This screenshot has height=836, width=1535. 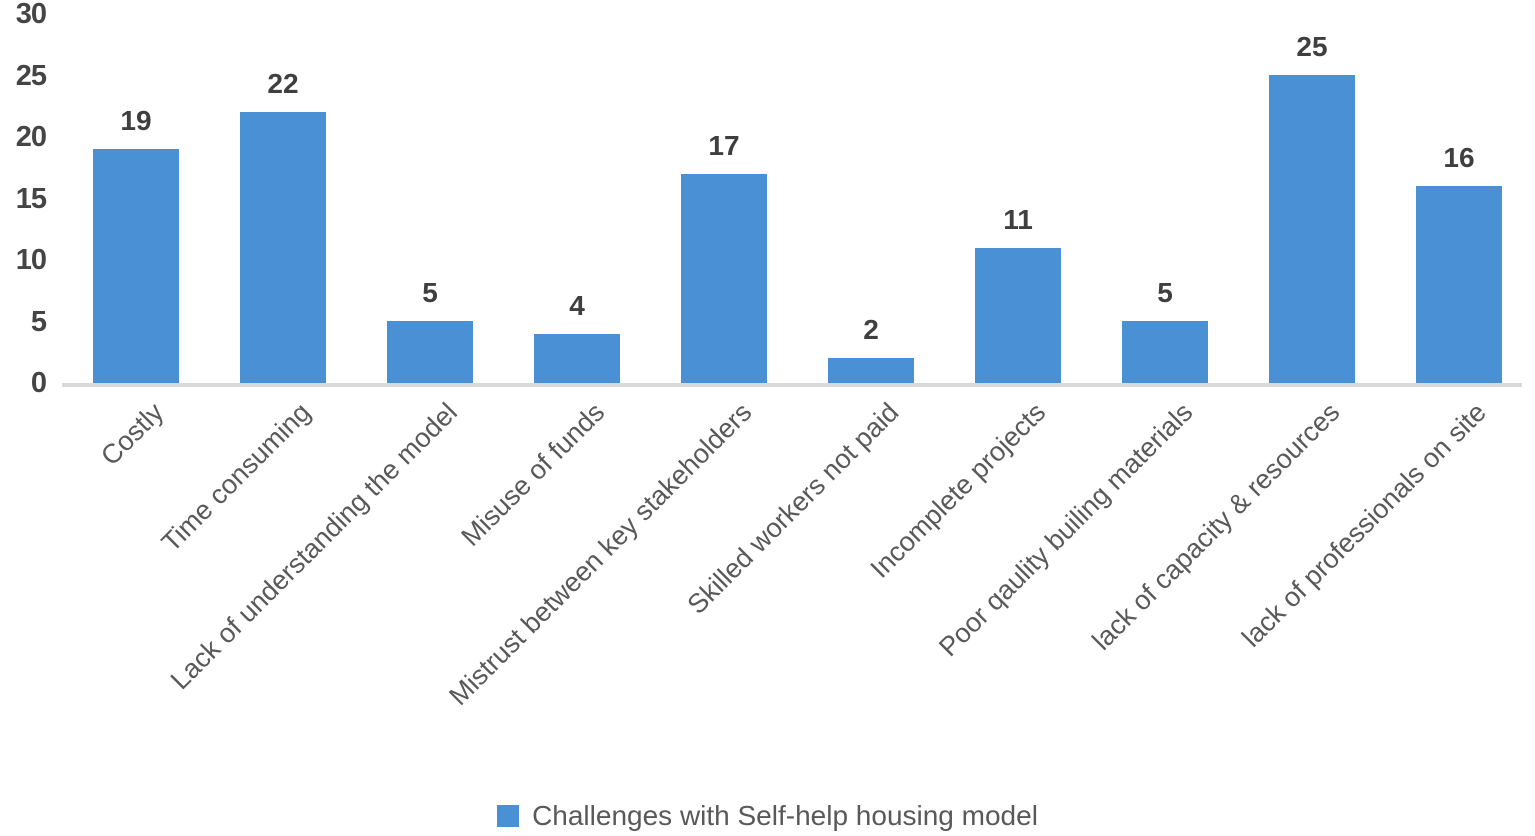 I want to click on y-tick-label: 5, so click(x=38, y=321).